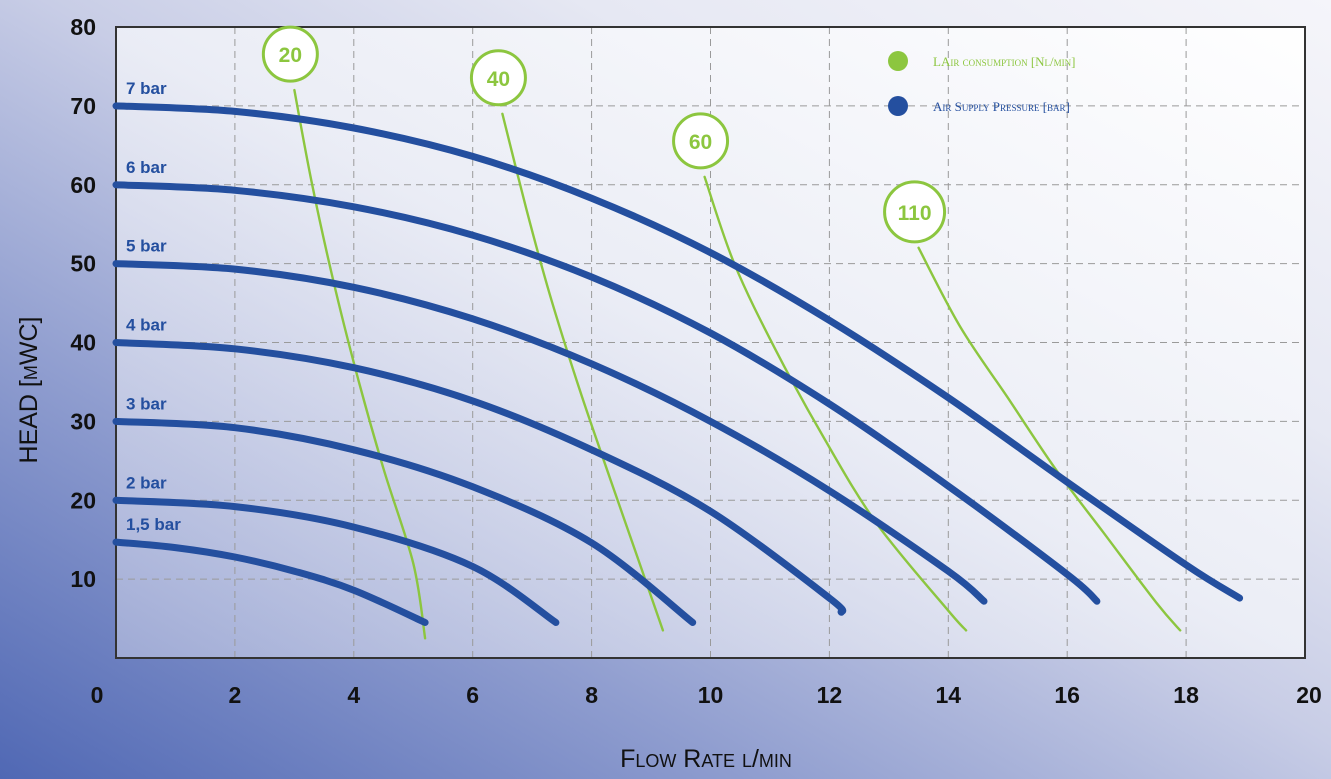 Image resolution: width=1331 pixels, height=779 pixels. Describe the element at coordinates (83, 343) in the screenshot. I see `y-tick-label: 40` at that location.